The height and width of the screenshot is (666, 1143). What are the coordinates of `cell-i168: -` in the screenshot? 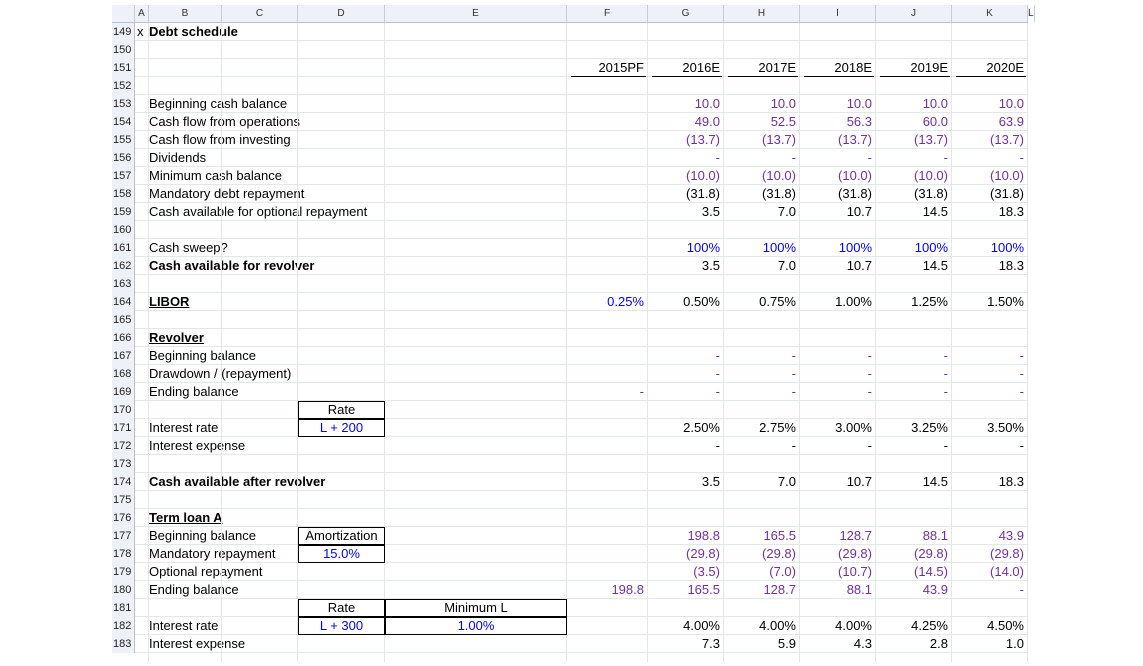 It's located at (869, 373).